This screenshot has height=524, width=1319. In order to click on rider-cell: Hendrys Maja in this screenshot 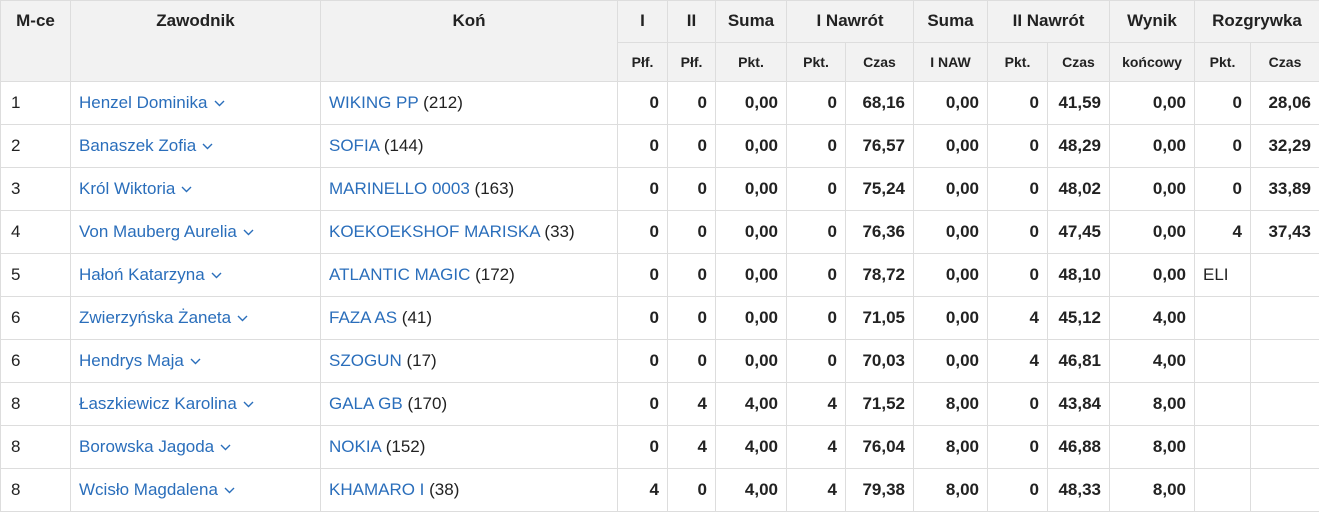, I will do `click(195, 361)`.